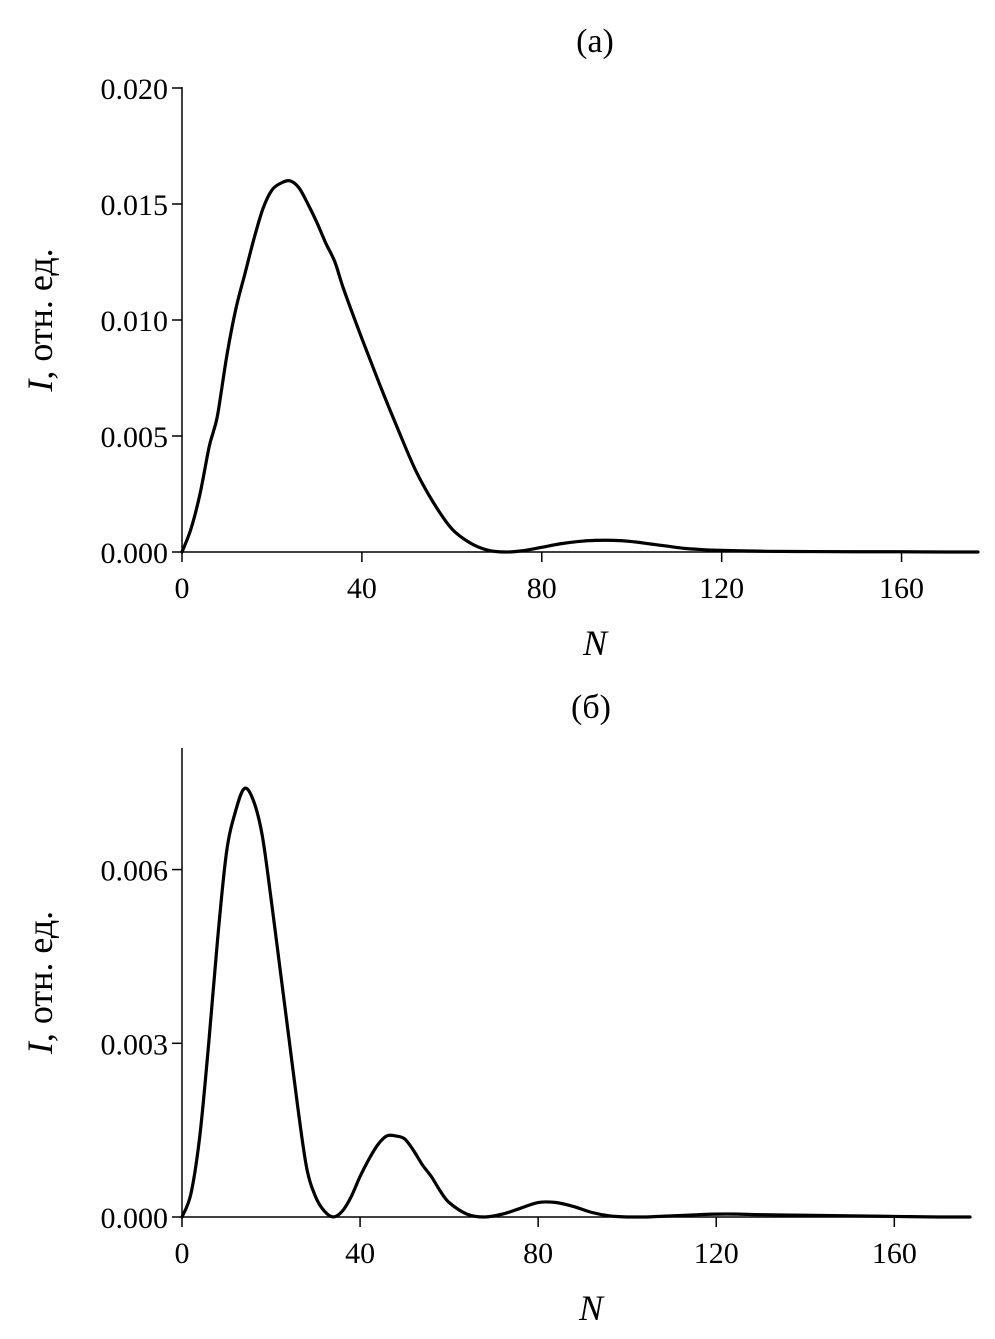 This screenshot has height=1339, width=995. I want to click on panel-label: (a), so click(595, 41).